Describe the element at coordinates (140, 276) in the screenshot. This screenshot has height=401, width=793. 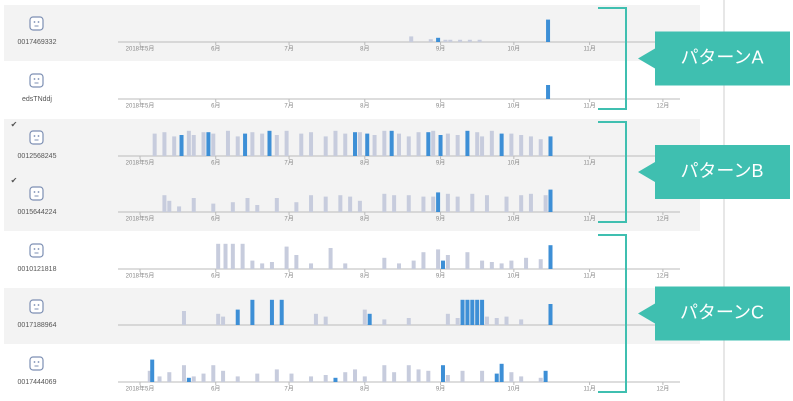
I see `x-tick-label: 2018年5月` at that location.